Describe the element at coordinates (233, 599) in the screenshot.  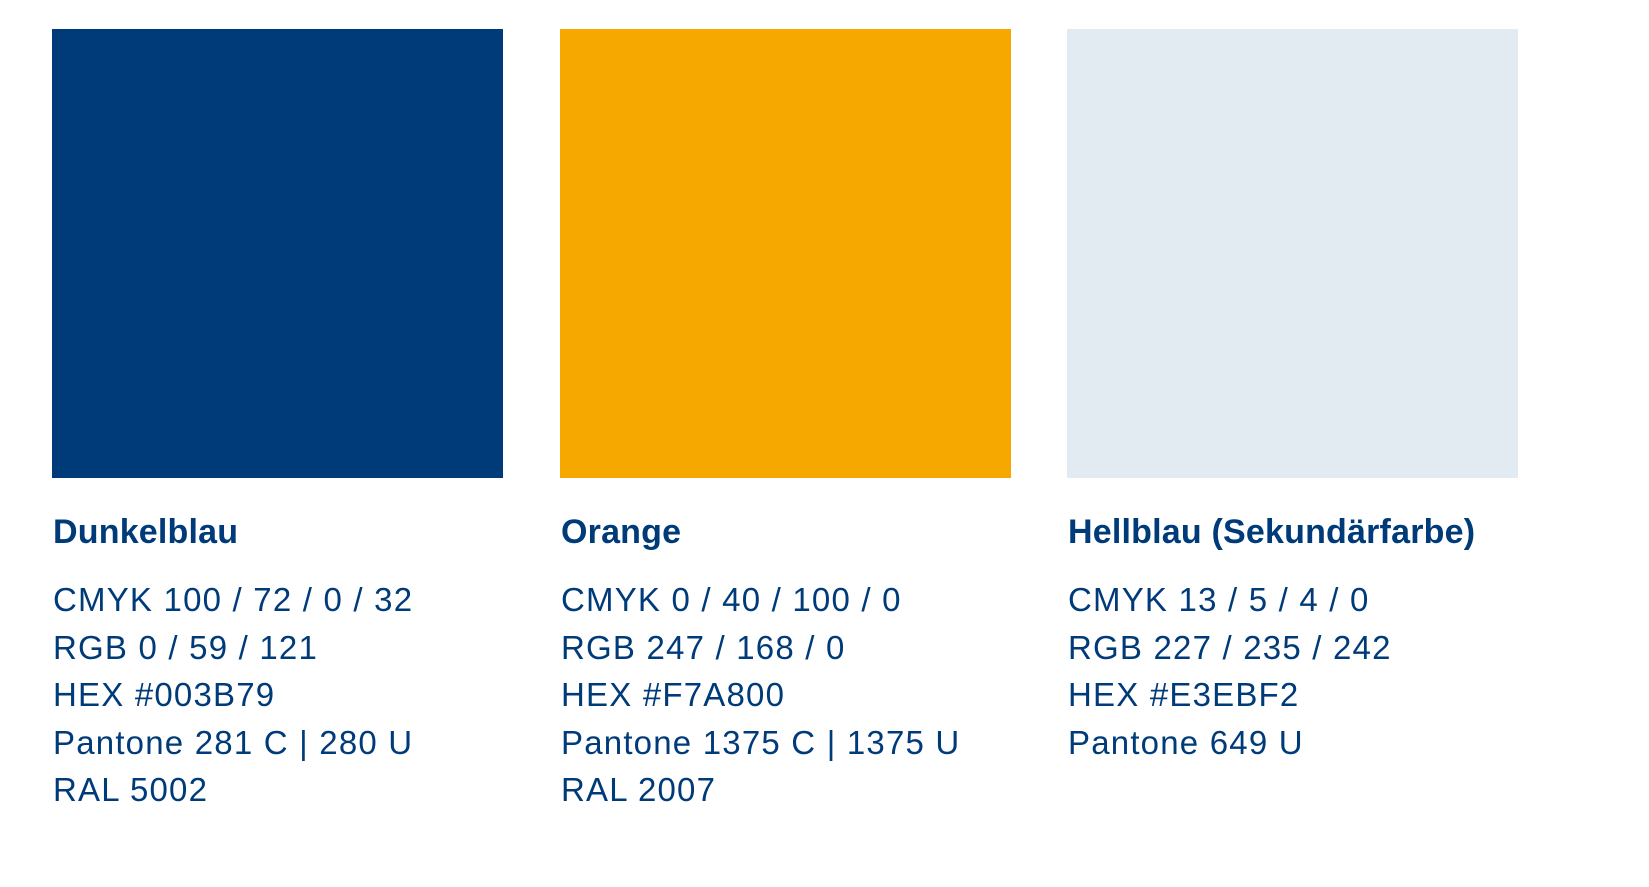
I see `spec-cmyk: CMYK 100 / 72 / 0 / 32` at that location.